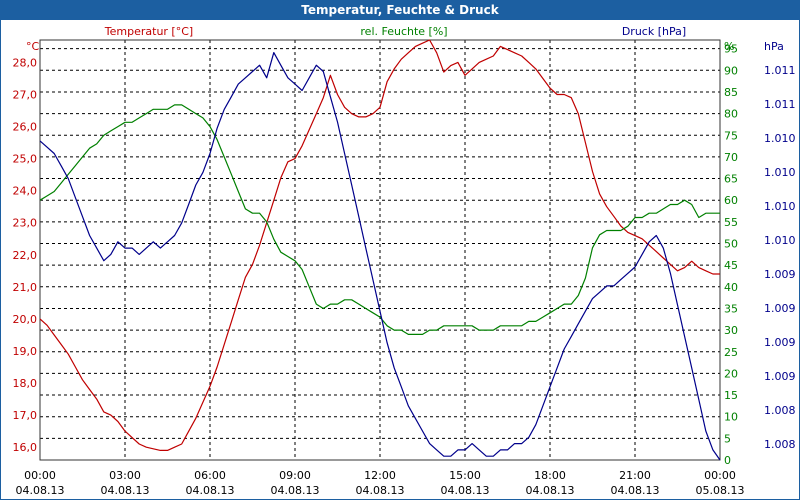 The height and width of the screenshot is (500, 800). Describe the element at coordinates (731, 330) in the screenshot. I see `humidity-axis-tick: 30` at that location.